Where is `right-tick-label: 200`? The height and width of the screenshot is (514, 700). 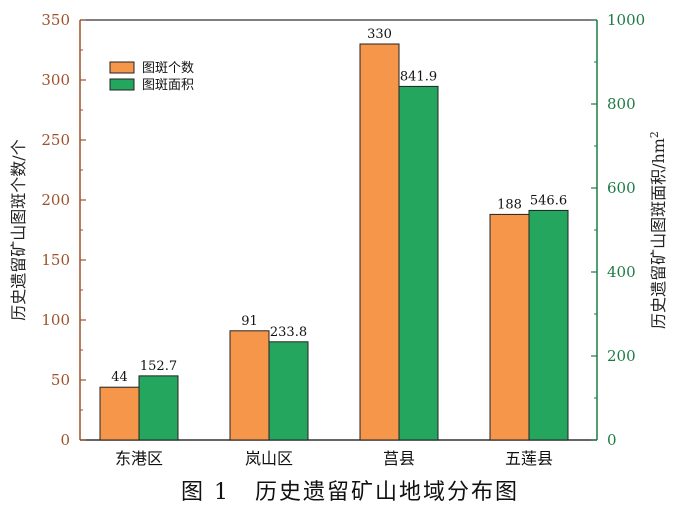
right-tick-label: 200 is located at coordinates (621, 356).